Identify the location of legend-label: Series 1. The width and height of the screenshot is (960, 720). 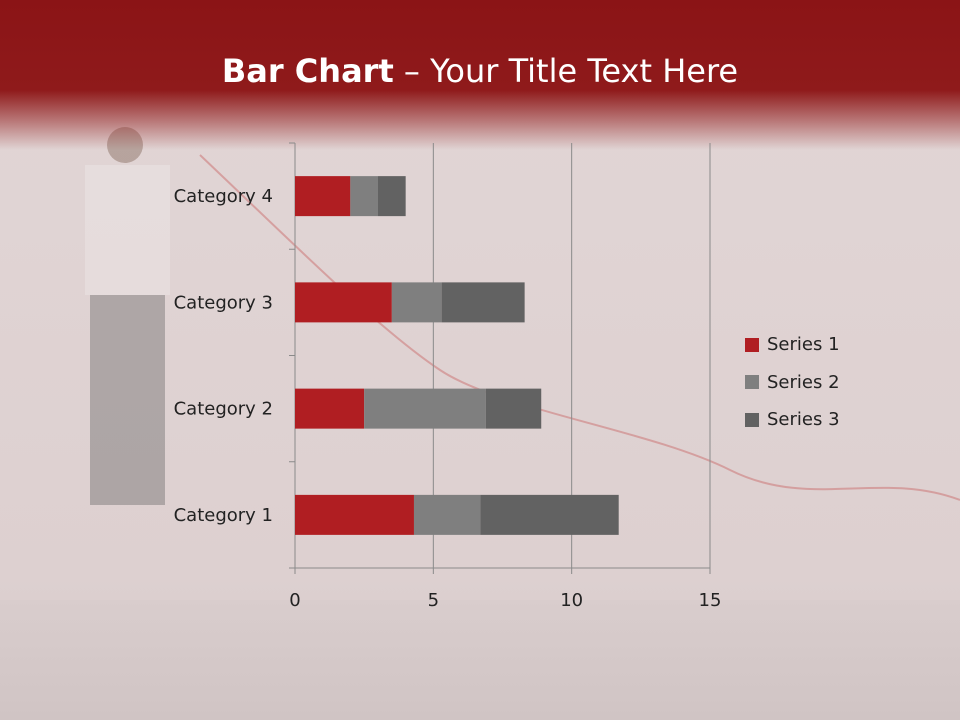
(803, 345).